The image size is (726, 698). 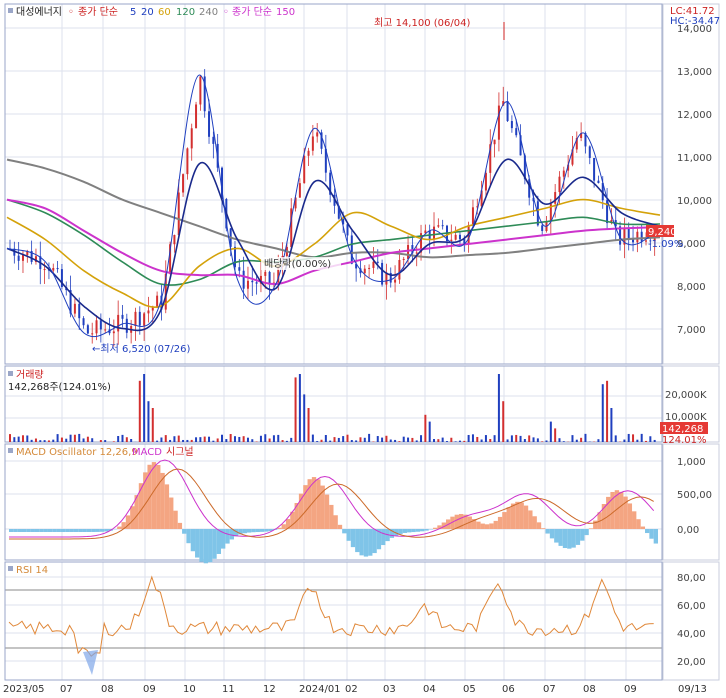 I want to click on x-tick: 06, so click(x=508, y=689).